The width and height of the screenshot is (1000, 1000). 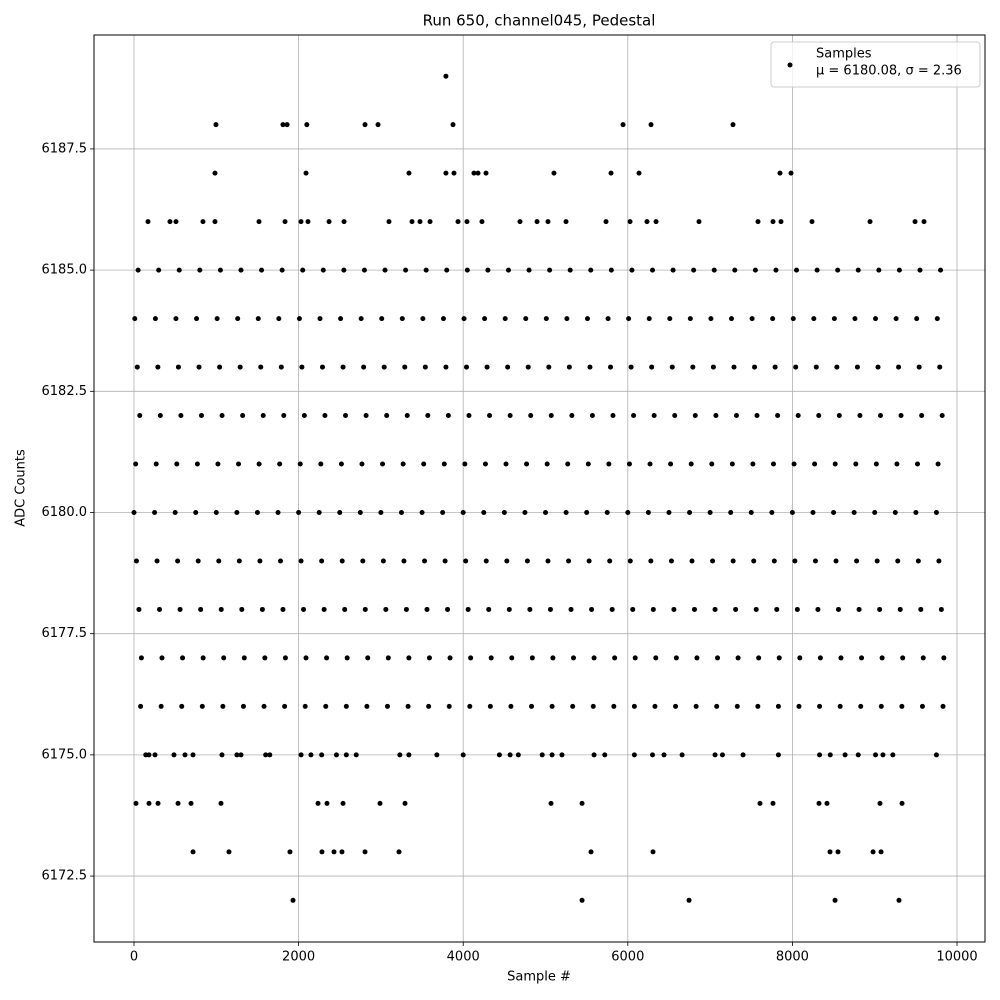 What do you see at coordinates (65, 512) in the screenshot?
I see `y-tick-label: 6180.0` at bounding box center [65, 512].